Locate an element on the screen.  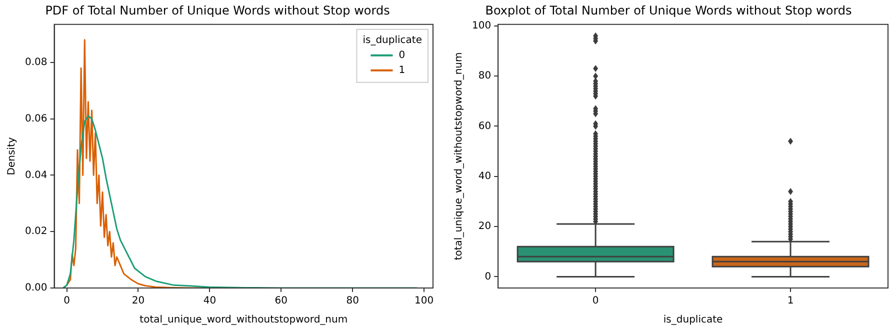
y-tick-label: 0 is located at coordinates (488, 276).